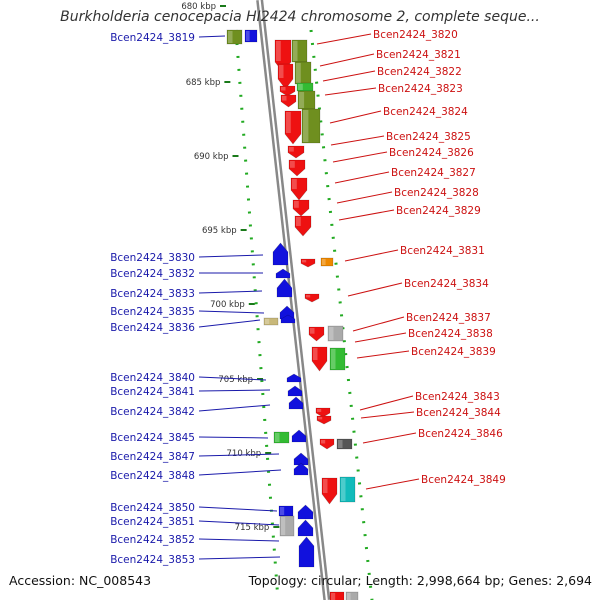 The width and height of the screenshot is (600, 600). I want to click on gene-label-left: Bcen2424_3832, so click(152, 274).